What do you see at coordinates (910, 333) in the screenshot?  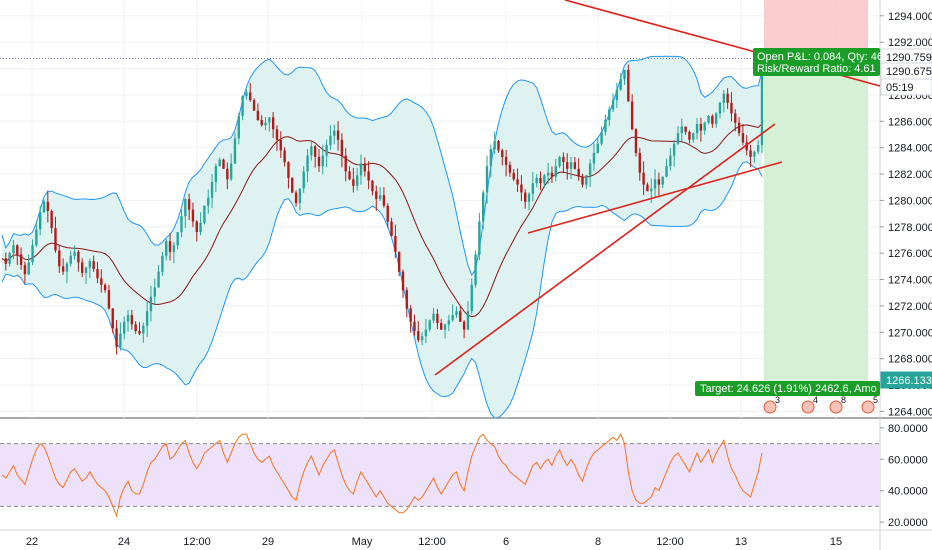 I see `price-tick-label: 1270.000` at bounding box center [910, 333].